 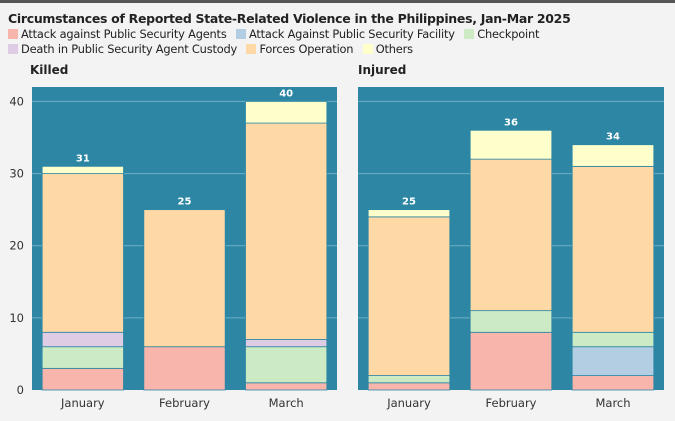 What do you see at coordinates (49, 70) in the screenshot?
I see `panel-title-killed: Killed` at bounding box center [49, 70].